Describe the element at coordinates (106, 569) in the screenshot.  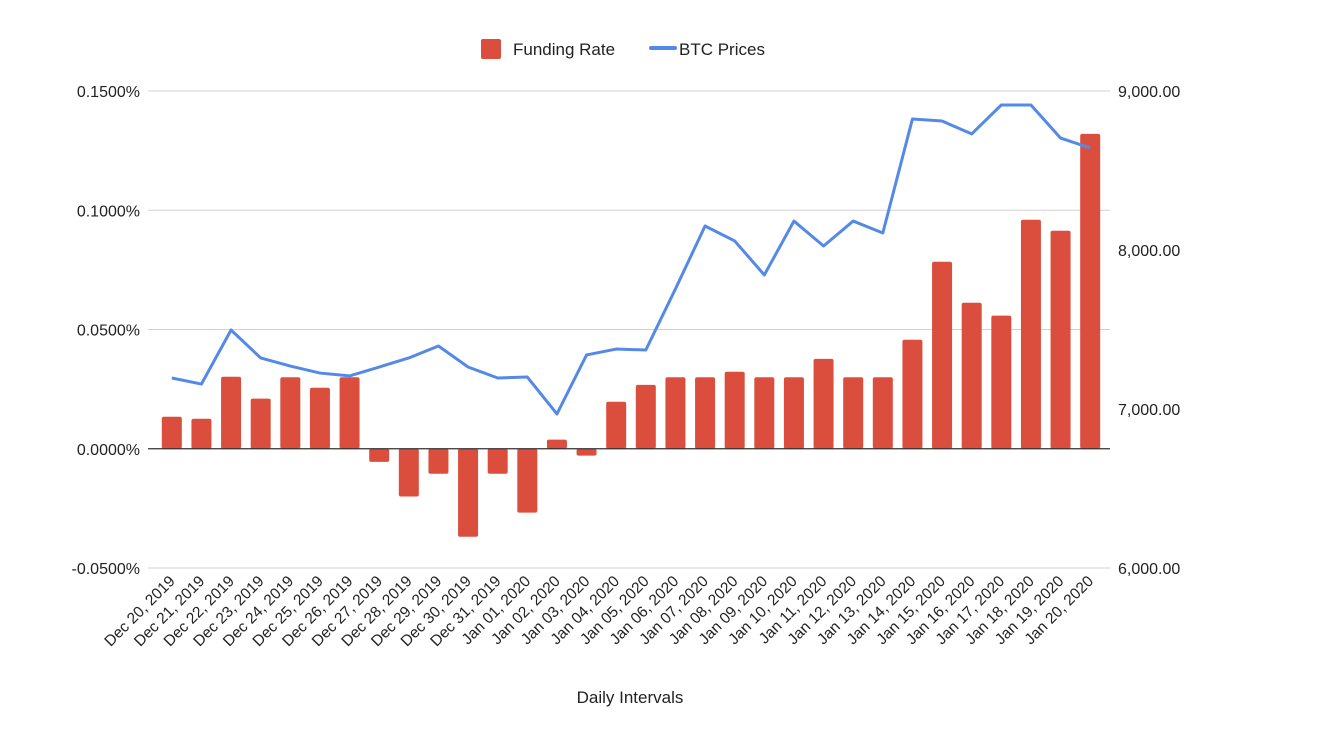
I see `left-tick-label: -0.0500%` at that location.